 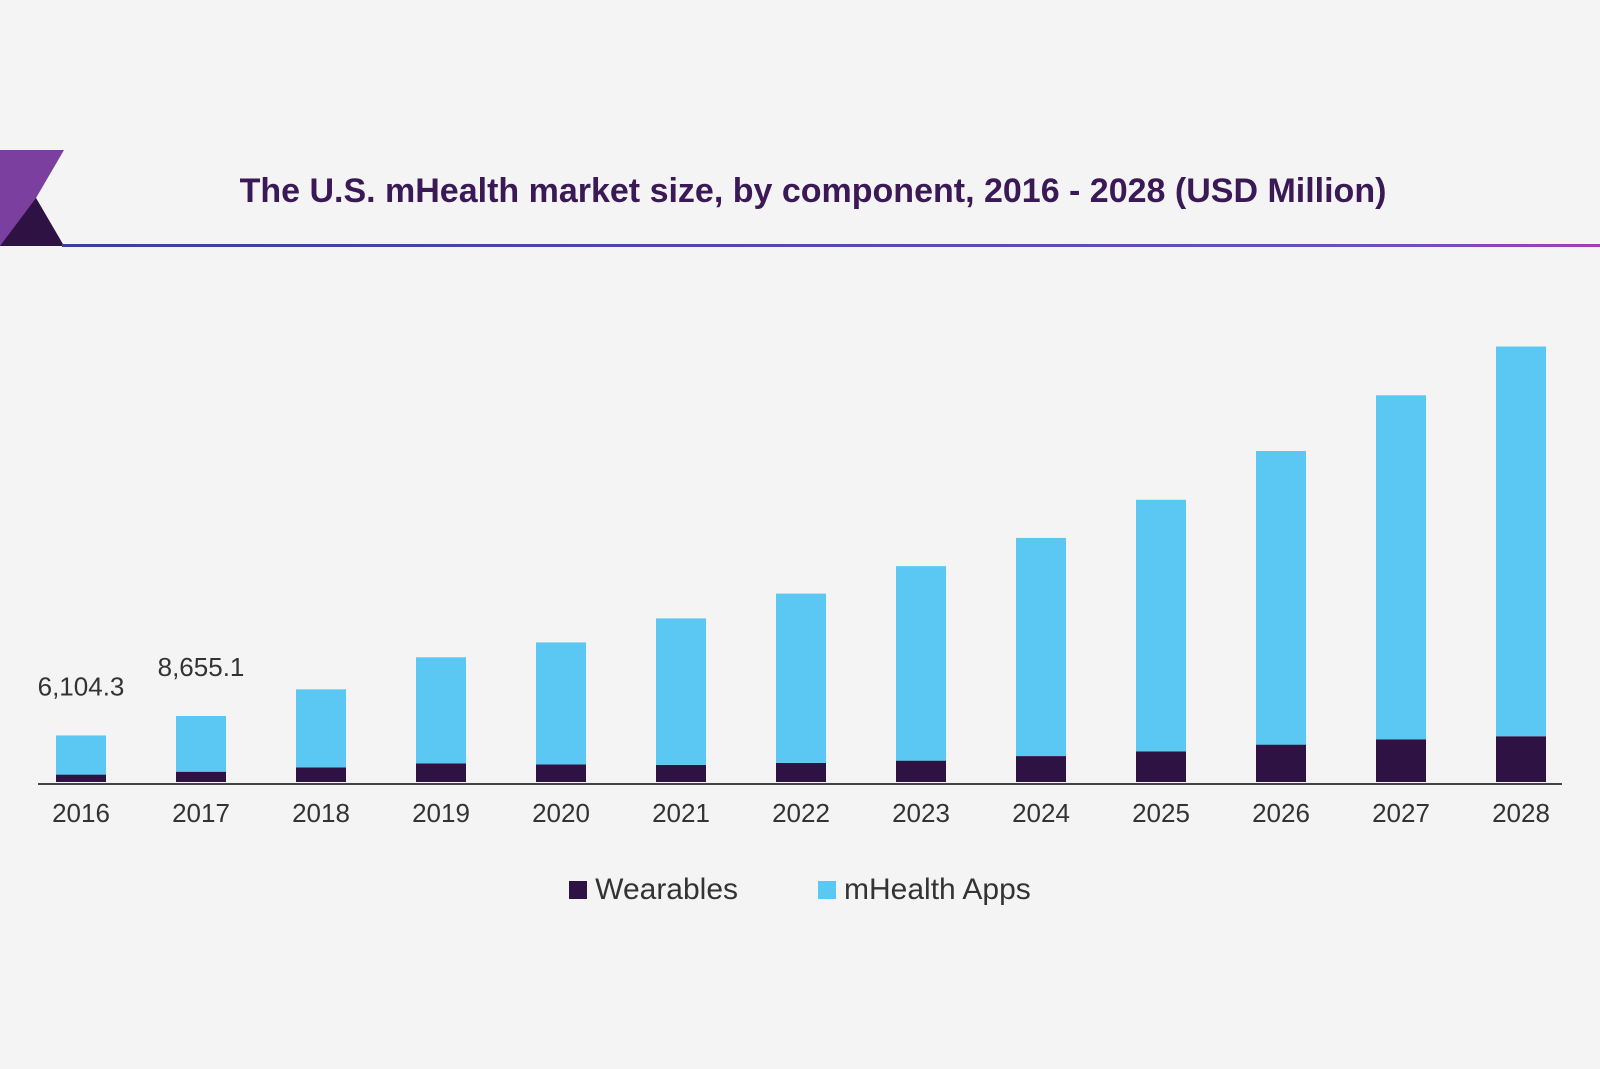 I want to click on legend-item-mhealth-apps: mHealth Apps, so click(x=924, y=890).